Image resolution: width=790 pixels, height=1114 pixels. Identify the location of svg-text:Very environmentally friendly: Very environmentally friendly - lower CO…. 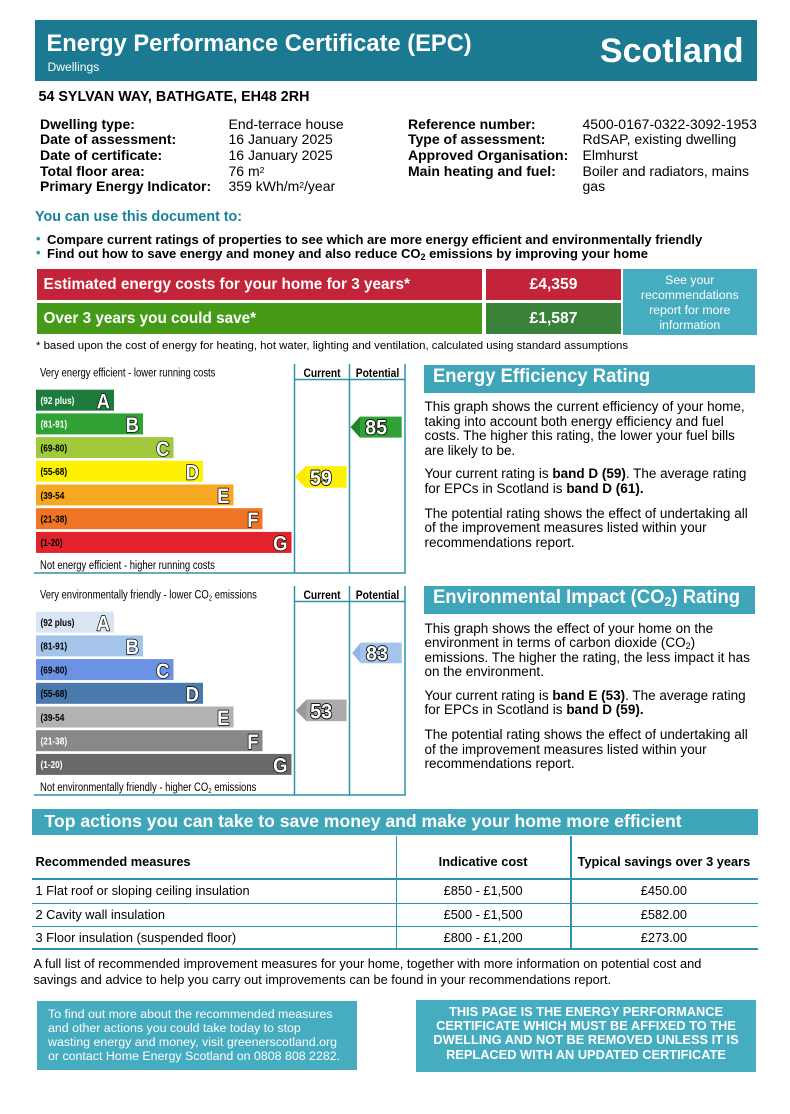
(148, 595).